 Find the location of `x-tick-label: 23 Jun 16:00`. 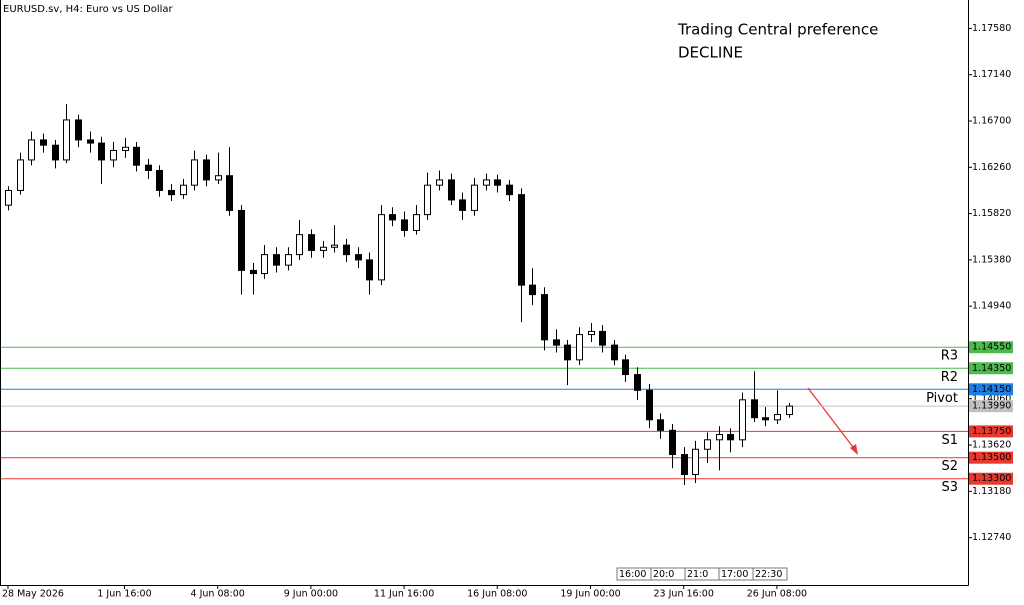

x-tick-label: 23 Jun 16:00 is located at coordinates (684, 594).